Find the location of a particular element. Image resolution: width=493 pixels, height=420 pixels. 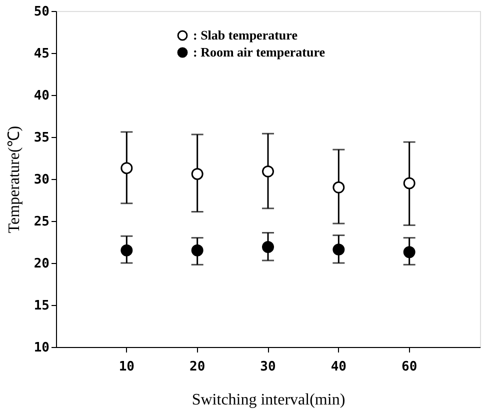

x-tick-label: 40 is located at coordinates (338, 367).